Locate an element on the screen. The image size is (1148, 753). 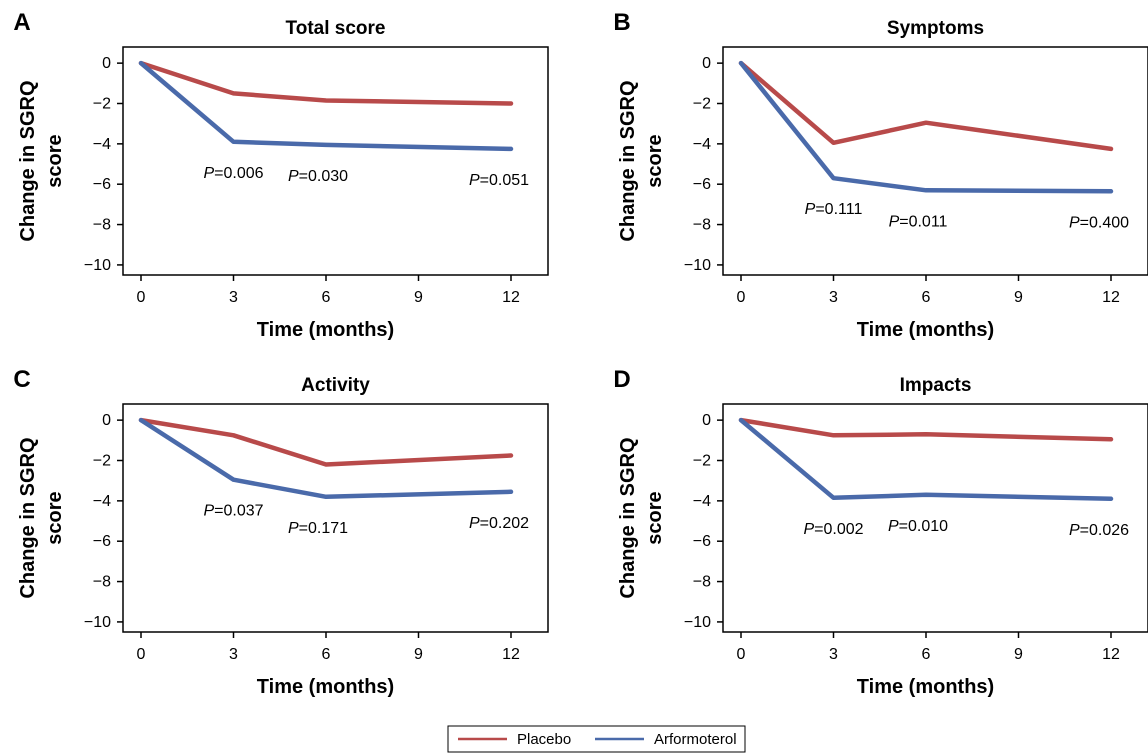
p-value-text: =0.026 is located at coordinates (1104, 530).